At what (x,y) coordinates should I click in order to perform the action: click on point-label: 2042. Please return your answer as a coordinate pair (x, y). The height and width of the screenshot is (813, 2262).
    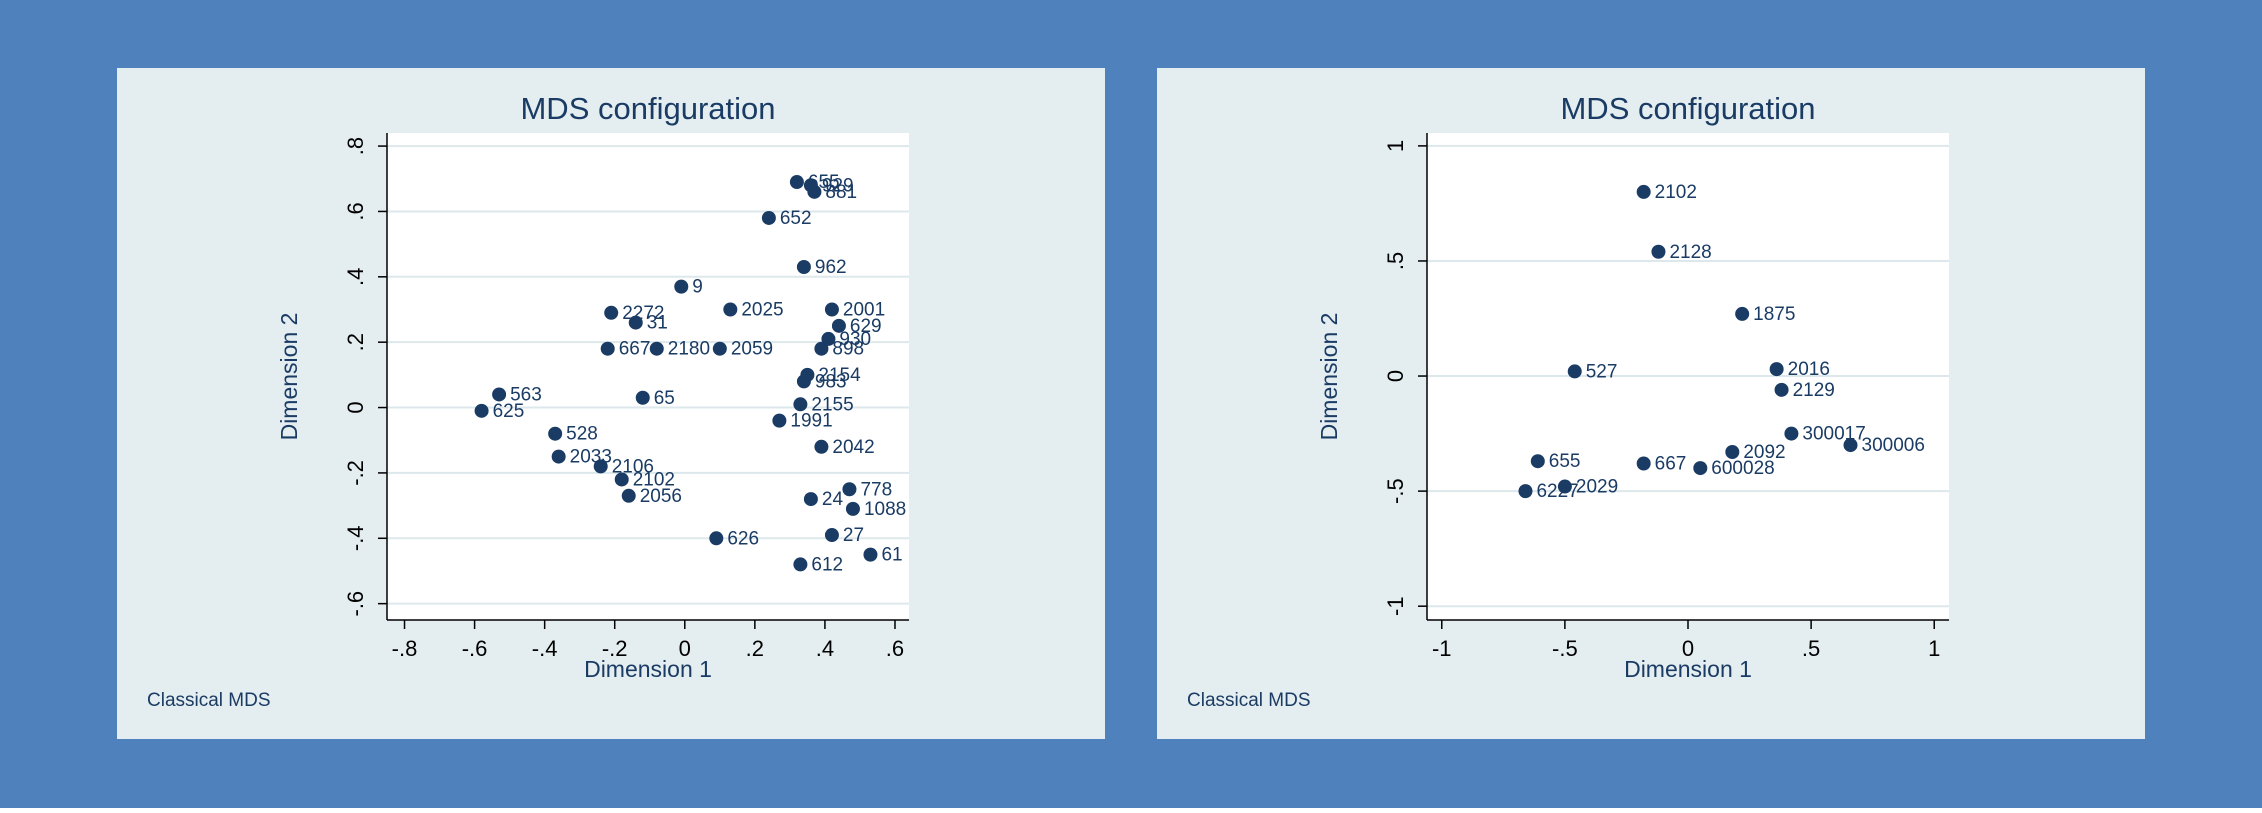
    Looking at the image, I should click on (853, 447).